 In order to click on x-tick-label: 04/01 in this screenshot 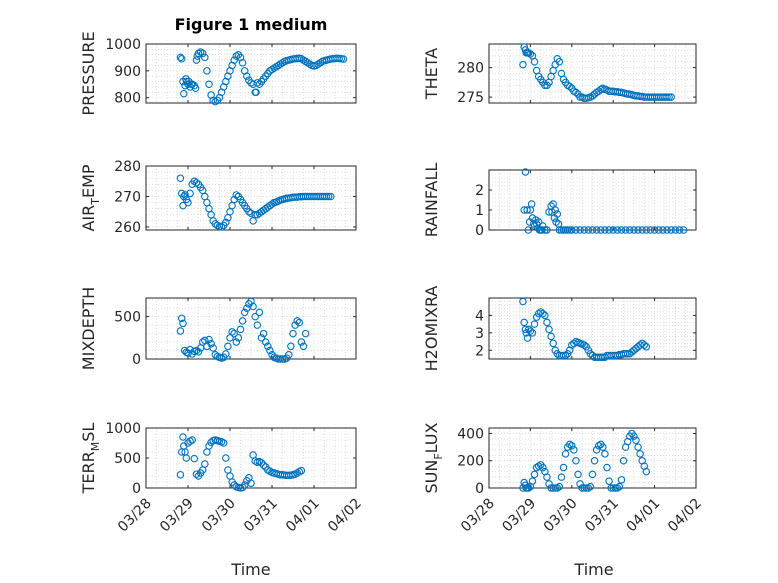, I will do `click(303, 516)`.